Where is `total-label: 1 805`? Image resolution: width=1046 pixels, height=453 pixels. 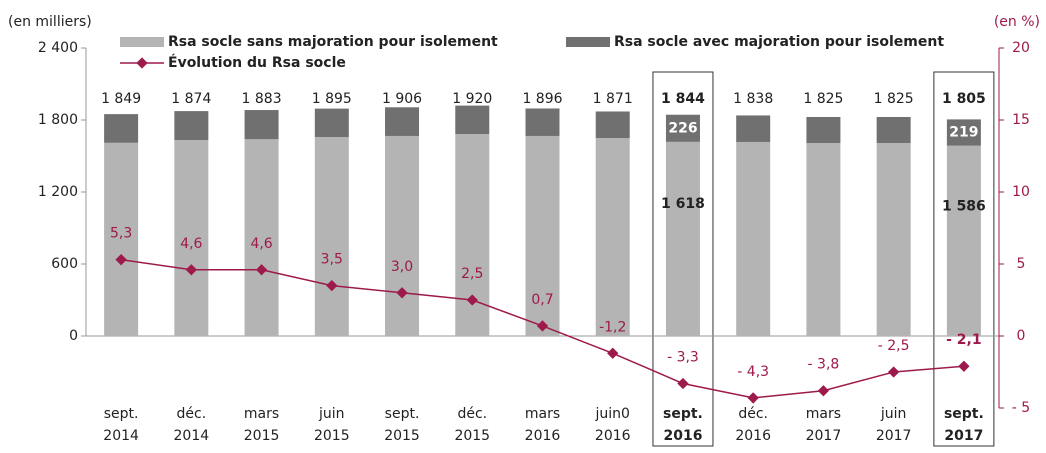
total-label: 1 805 is located at coordinates (964, 99).